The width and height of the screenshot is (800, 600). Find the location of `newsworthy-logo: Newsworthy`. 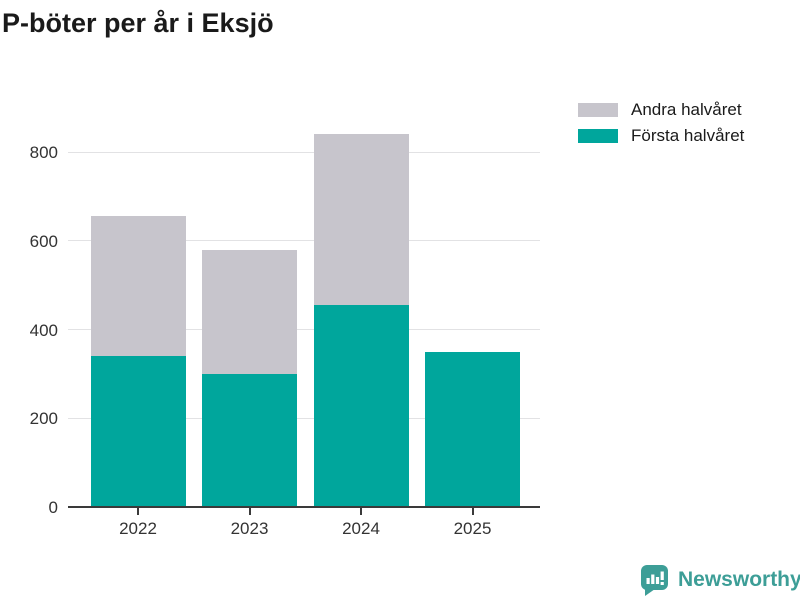

newsworthy-logo: Newsworthy is located at coordinates (719, 579).